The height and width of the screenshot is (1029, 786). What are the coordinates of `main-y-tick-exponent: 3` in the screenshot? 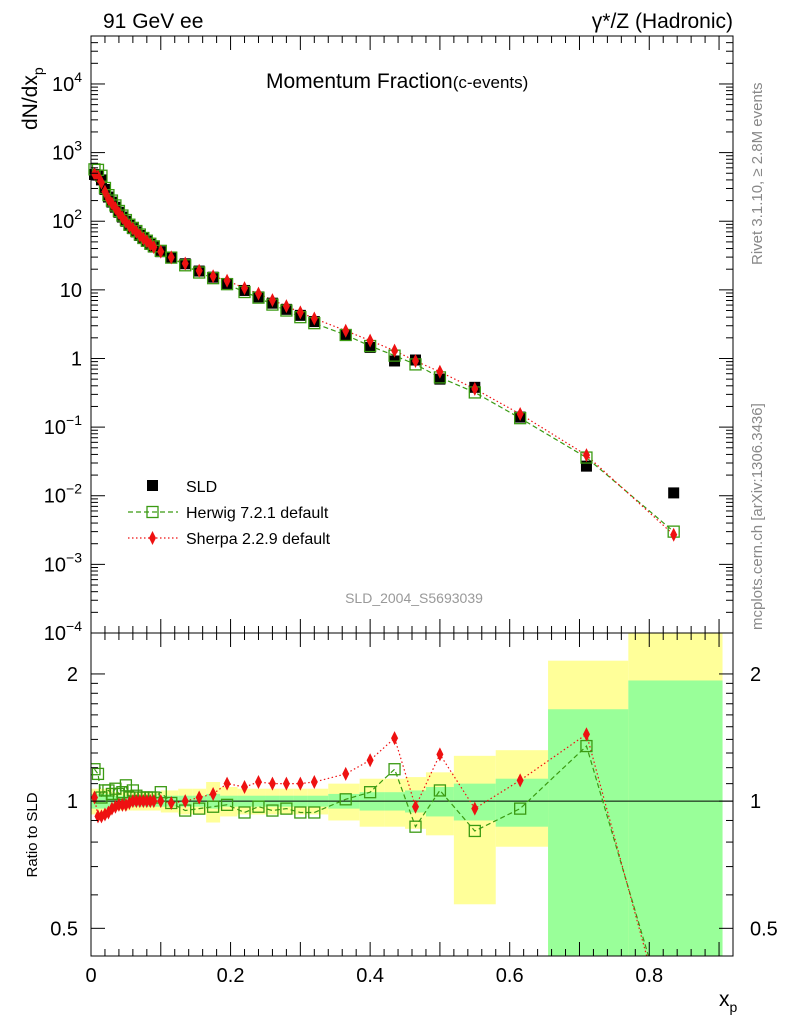 It's located at (78, 146).